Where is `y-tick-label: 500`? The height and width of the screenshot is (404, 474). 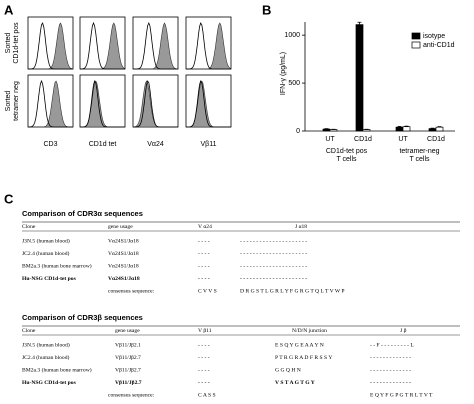
y-tick-label: 500 is located at coordinates (294, 83).